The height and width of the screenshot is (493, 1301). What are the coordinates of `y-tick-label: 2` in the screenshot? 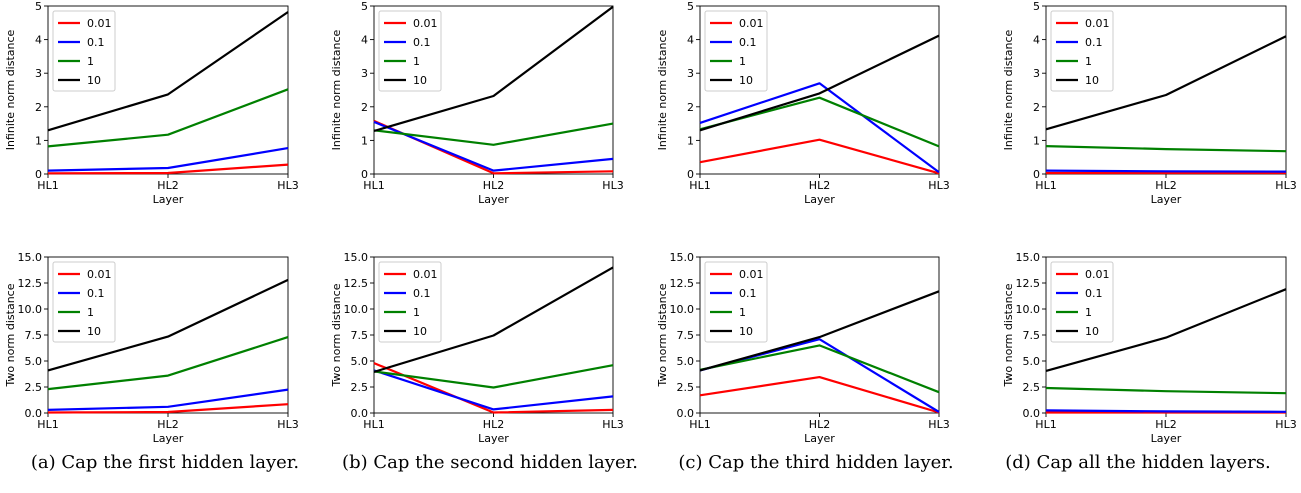 It's located at (38, 107).